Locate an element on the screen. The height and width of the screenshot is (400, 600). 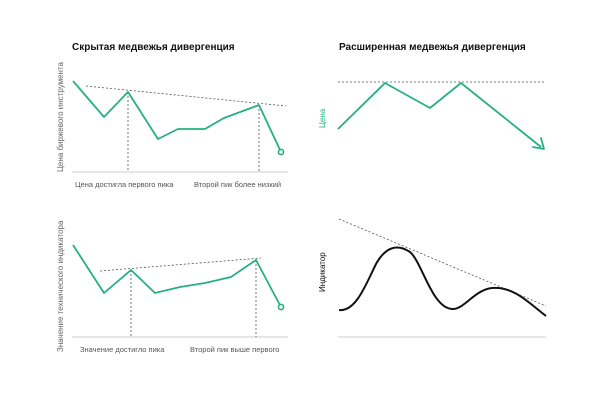
extended-divergence-title: Расширенная медвежья дивергенция is located at coordinates (432, 47).